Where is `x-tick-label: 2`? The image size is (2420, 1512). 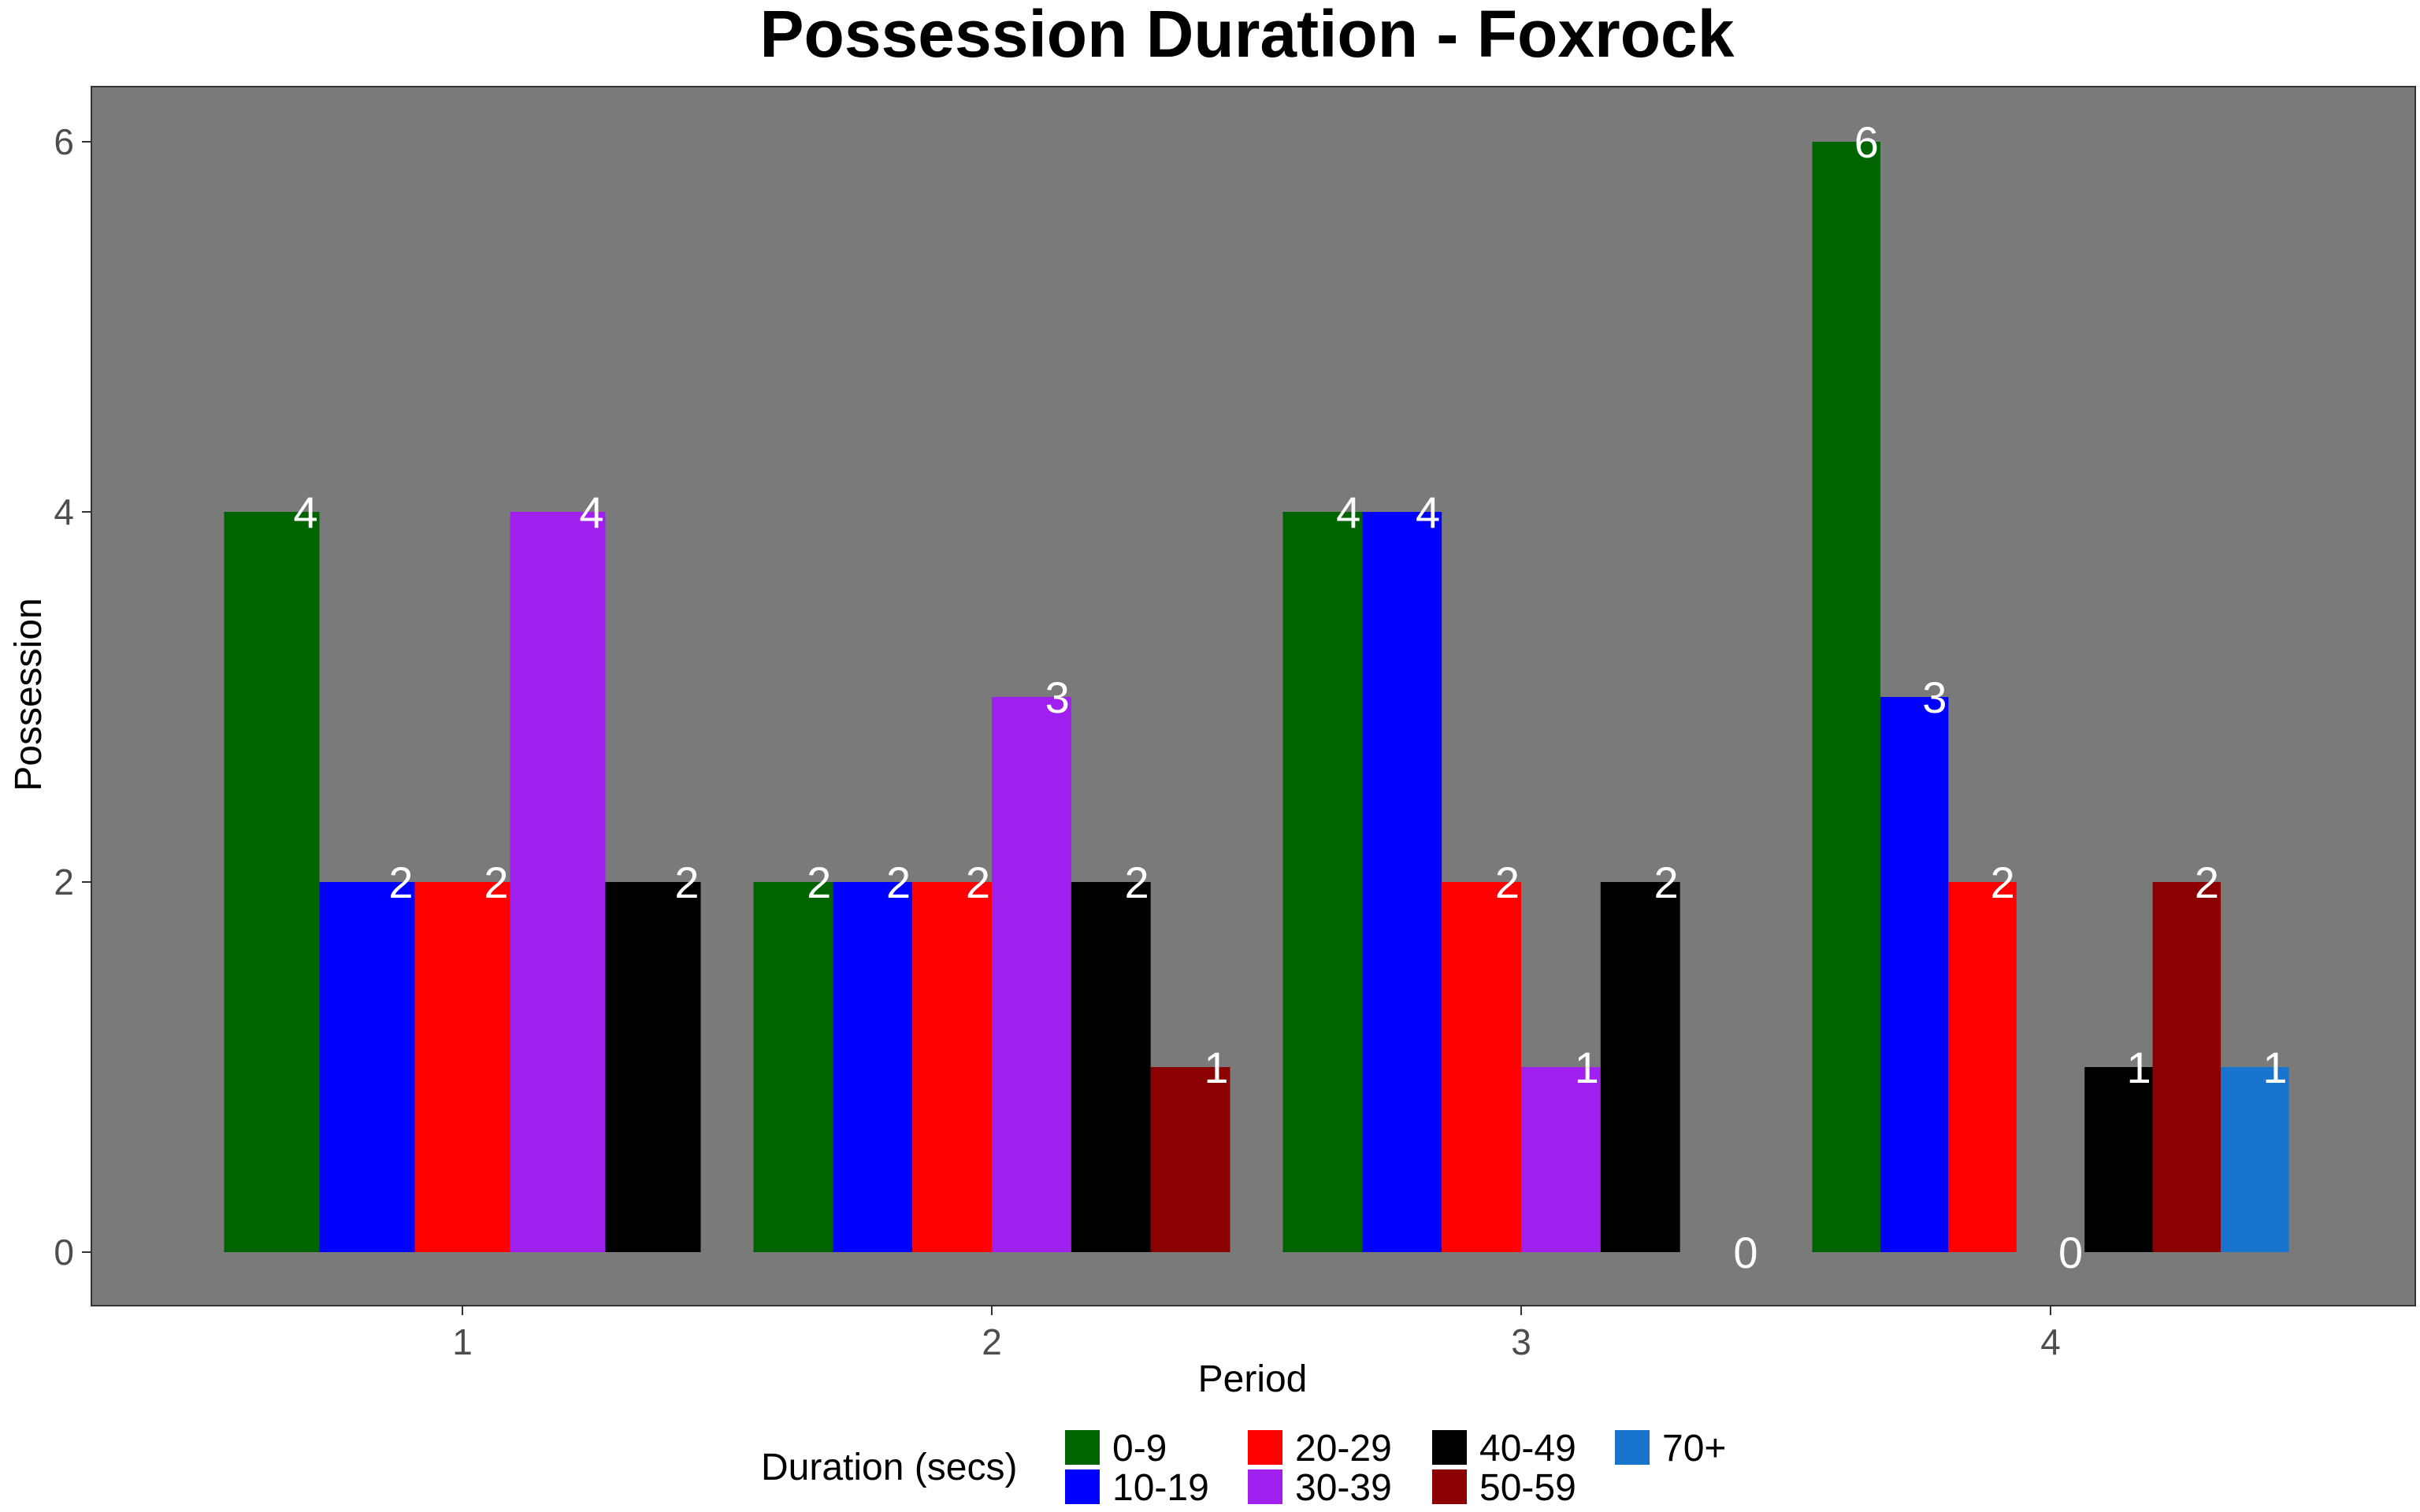
x-tick-label: 2 is located at coordinates (992, 1341).